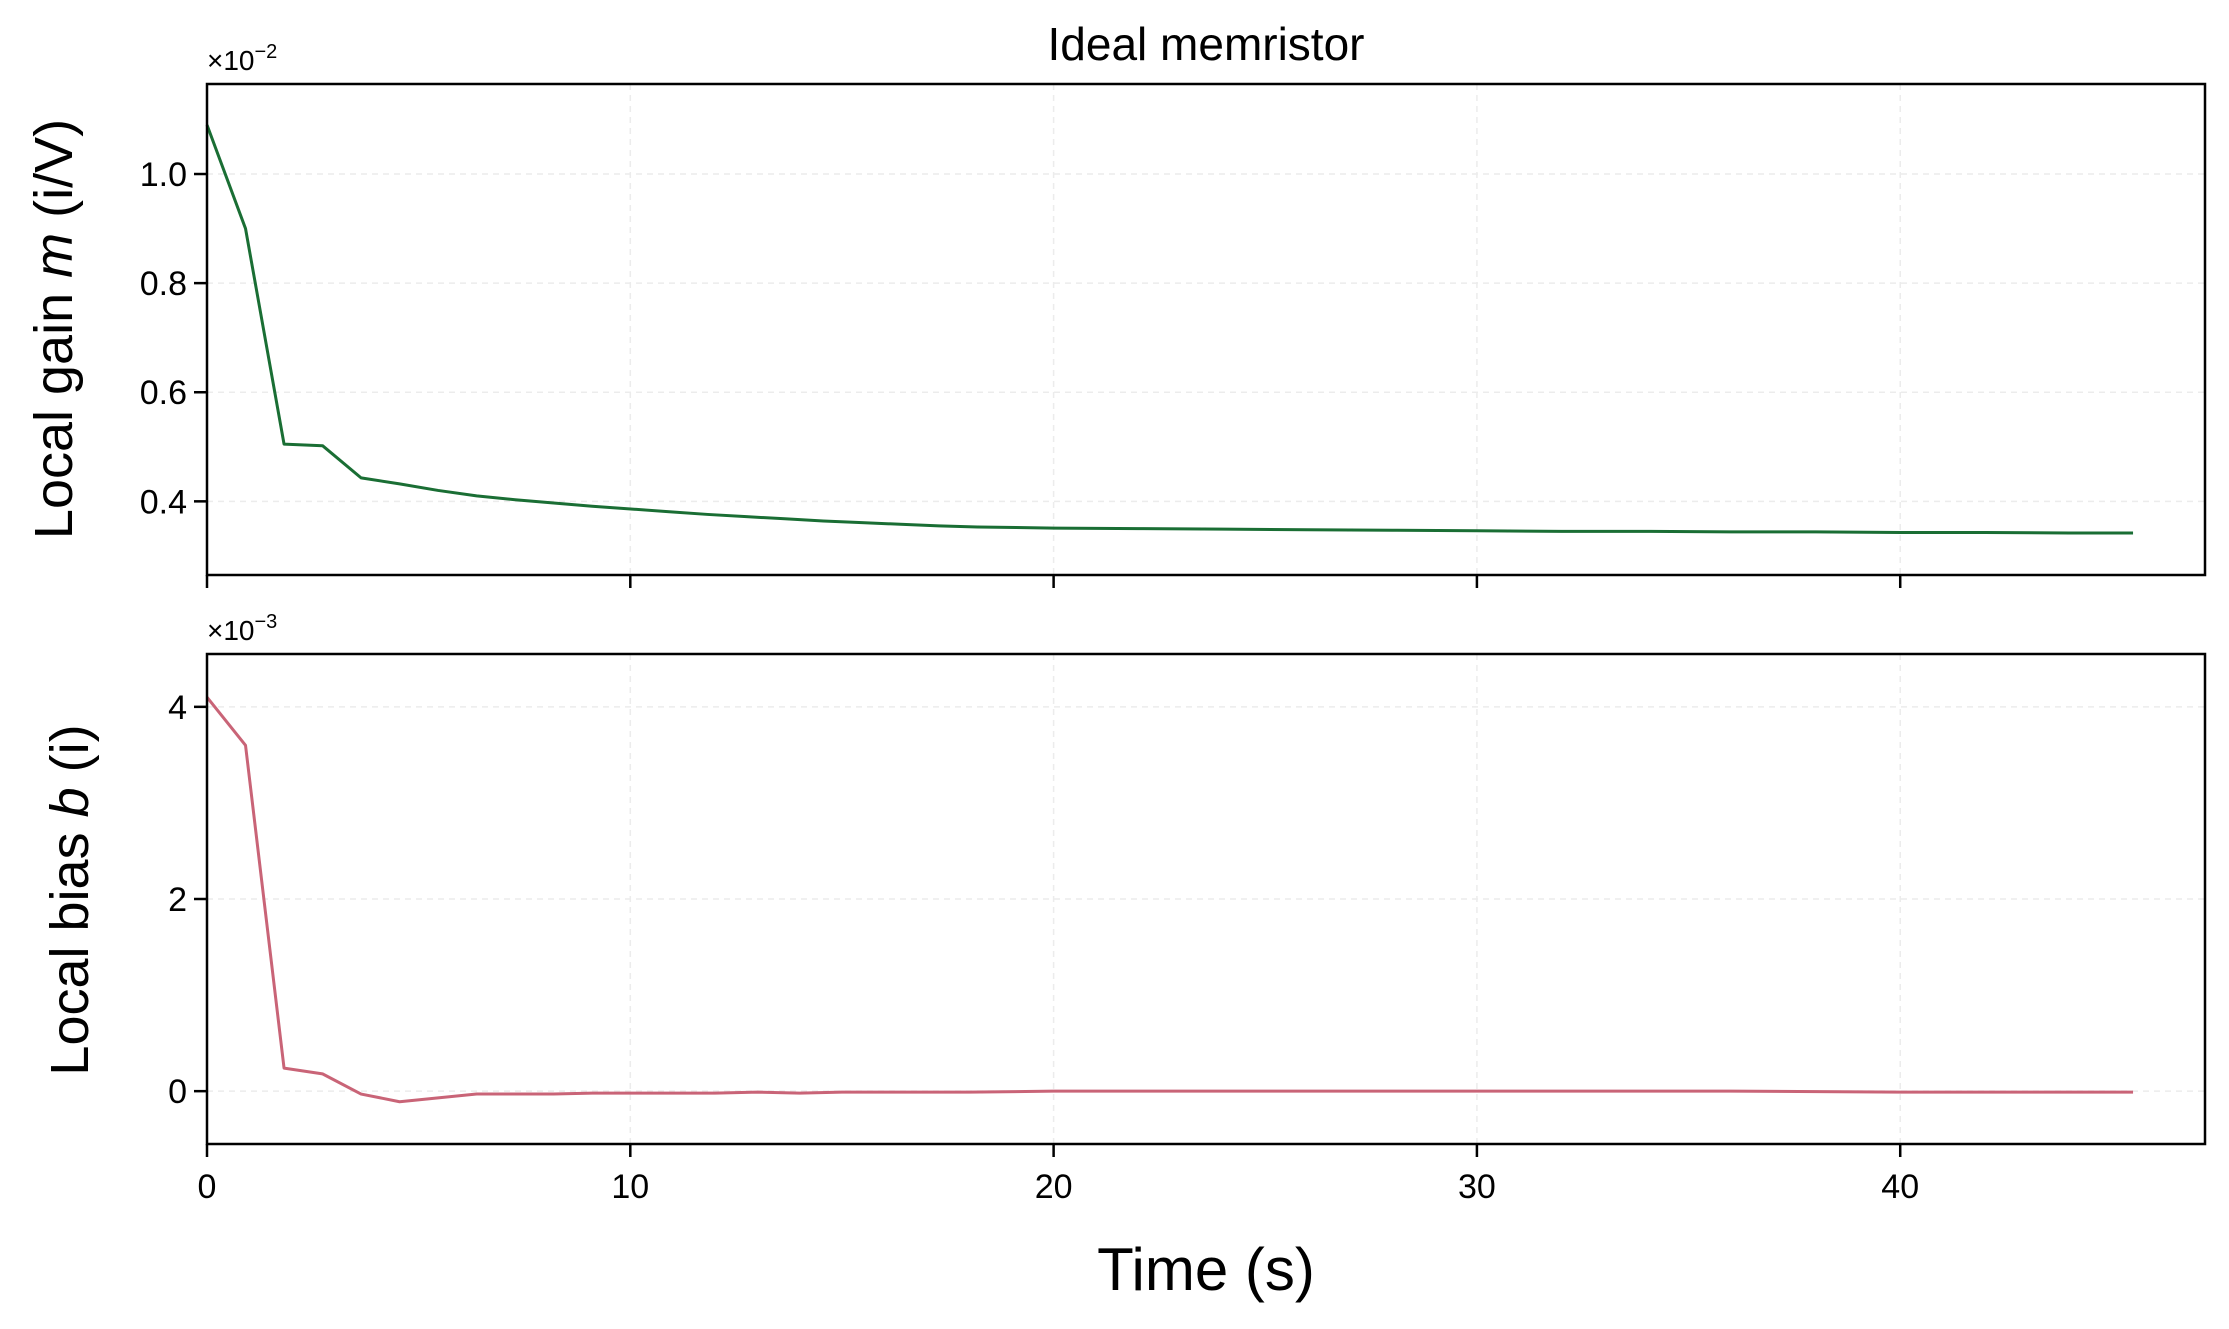 This screenshot has height=1329, width=2229. What do you see at coordinates (54, 329) in the screenshot?
I see `gain-y-axis-label: Local gain m (i/V)` at bounding box center [54, 329].